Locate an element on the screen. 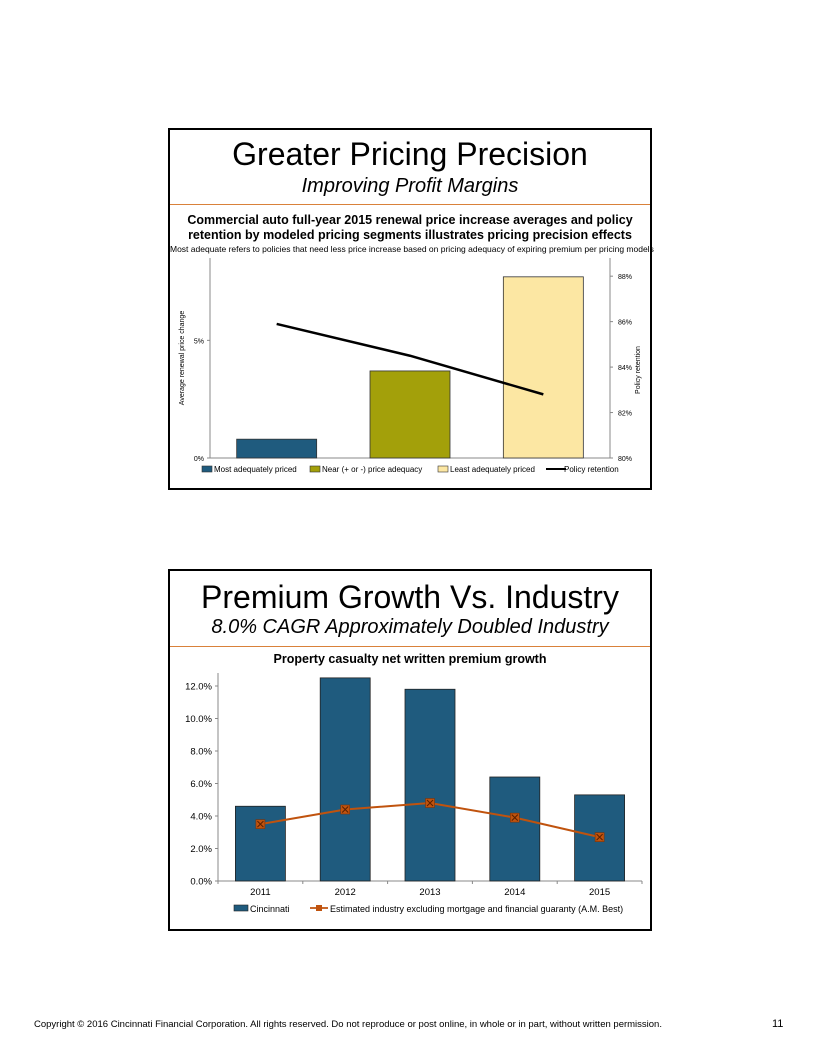 This screenshot has width=820, height=1061. y-tick-label: 2.0% is located at coordinates (201, 849).